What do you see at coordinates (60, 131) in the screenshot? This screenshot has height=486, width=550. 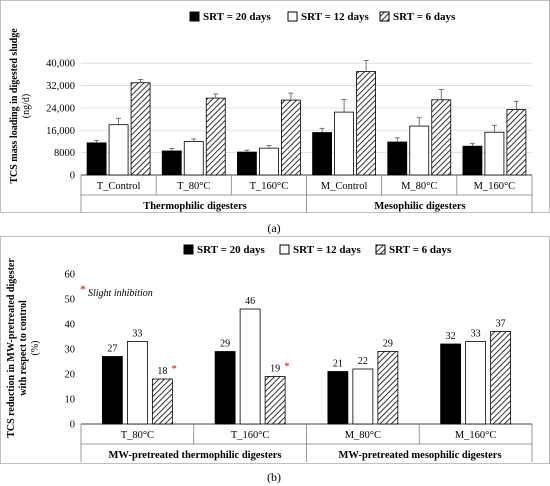 I see `y-tick-label: 16,000` at bounding box center [60, 131].